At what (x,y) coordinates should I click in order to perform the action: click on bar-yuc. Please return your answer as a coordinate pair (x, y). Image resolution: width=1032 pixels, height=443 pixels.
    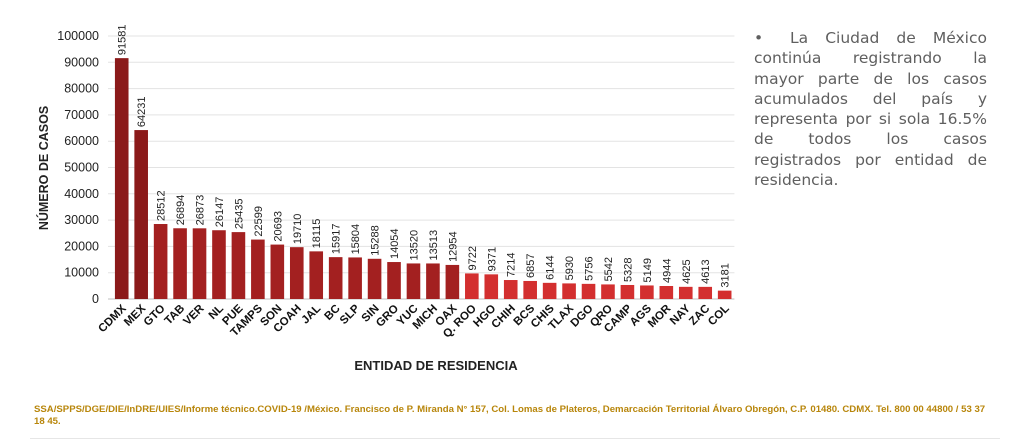
    Looking at the image, I should click on (413, 281).